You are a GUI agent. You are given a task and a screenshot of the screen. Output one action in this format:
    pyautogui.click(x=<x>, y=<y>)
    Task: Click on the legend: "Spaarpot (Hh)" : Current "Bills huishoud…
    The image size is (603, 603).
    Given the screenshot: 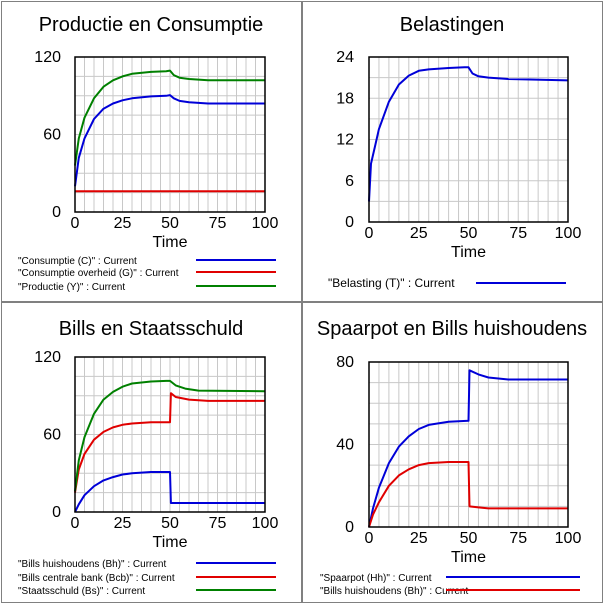 What is the action you would take?
    pyautogui.click(x=450, y=585)
    